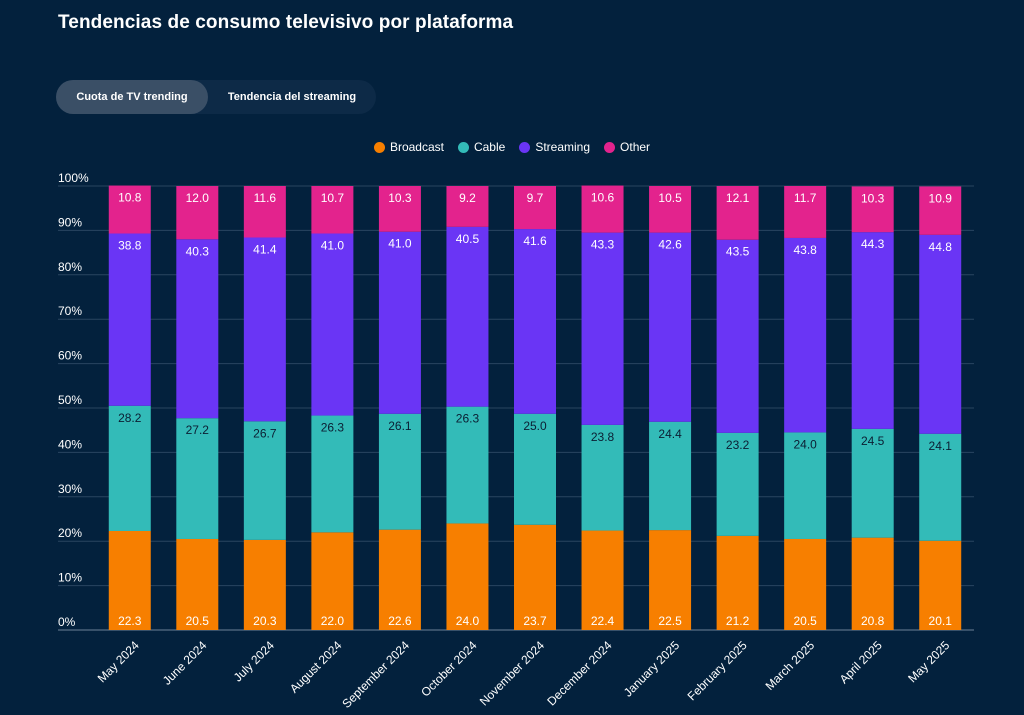 This screenshot has width=1024, height=715. What do you see at coordinates (70, 222) in the screenshot?
I see `y-tick-label: 90%` at bounding box center [70, 222].